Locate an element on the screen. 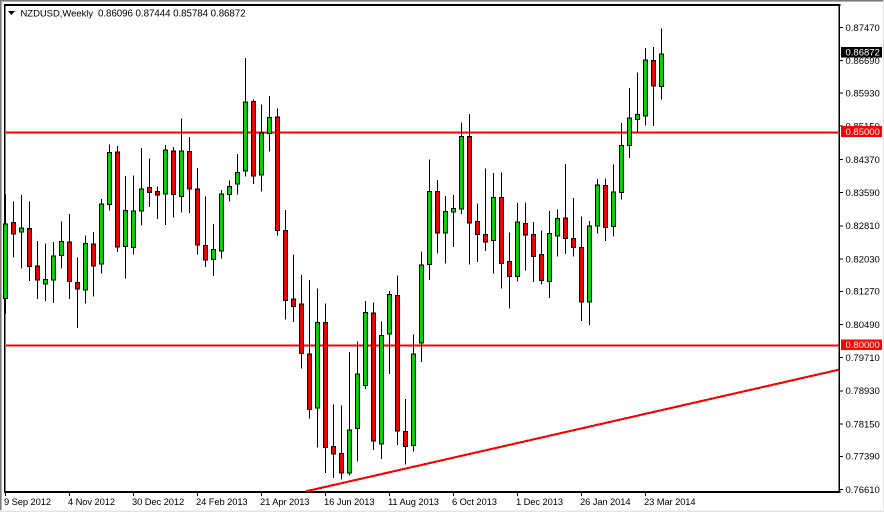 The image size is (884, 512). svg-text: 26 Jan 2014 is located at coordinates (605, 501).